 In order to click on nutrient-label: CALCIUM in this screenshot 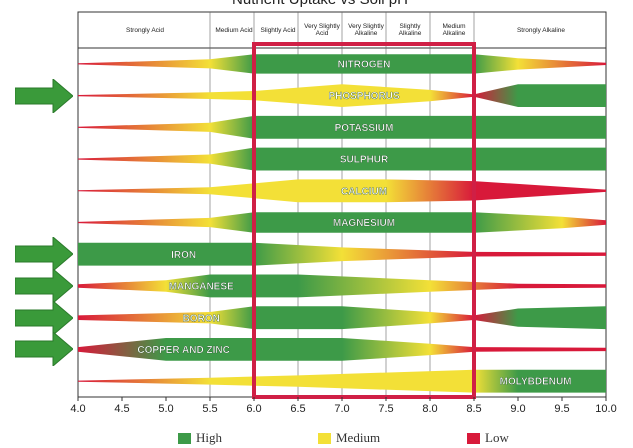, I will do `click(364, 191)`.